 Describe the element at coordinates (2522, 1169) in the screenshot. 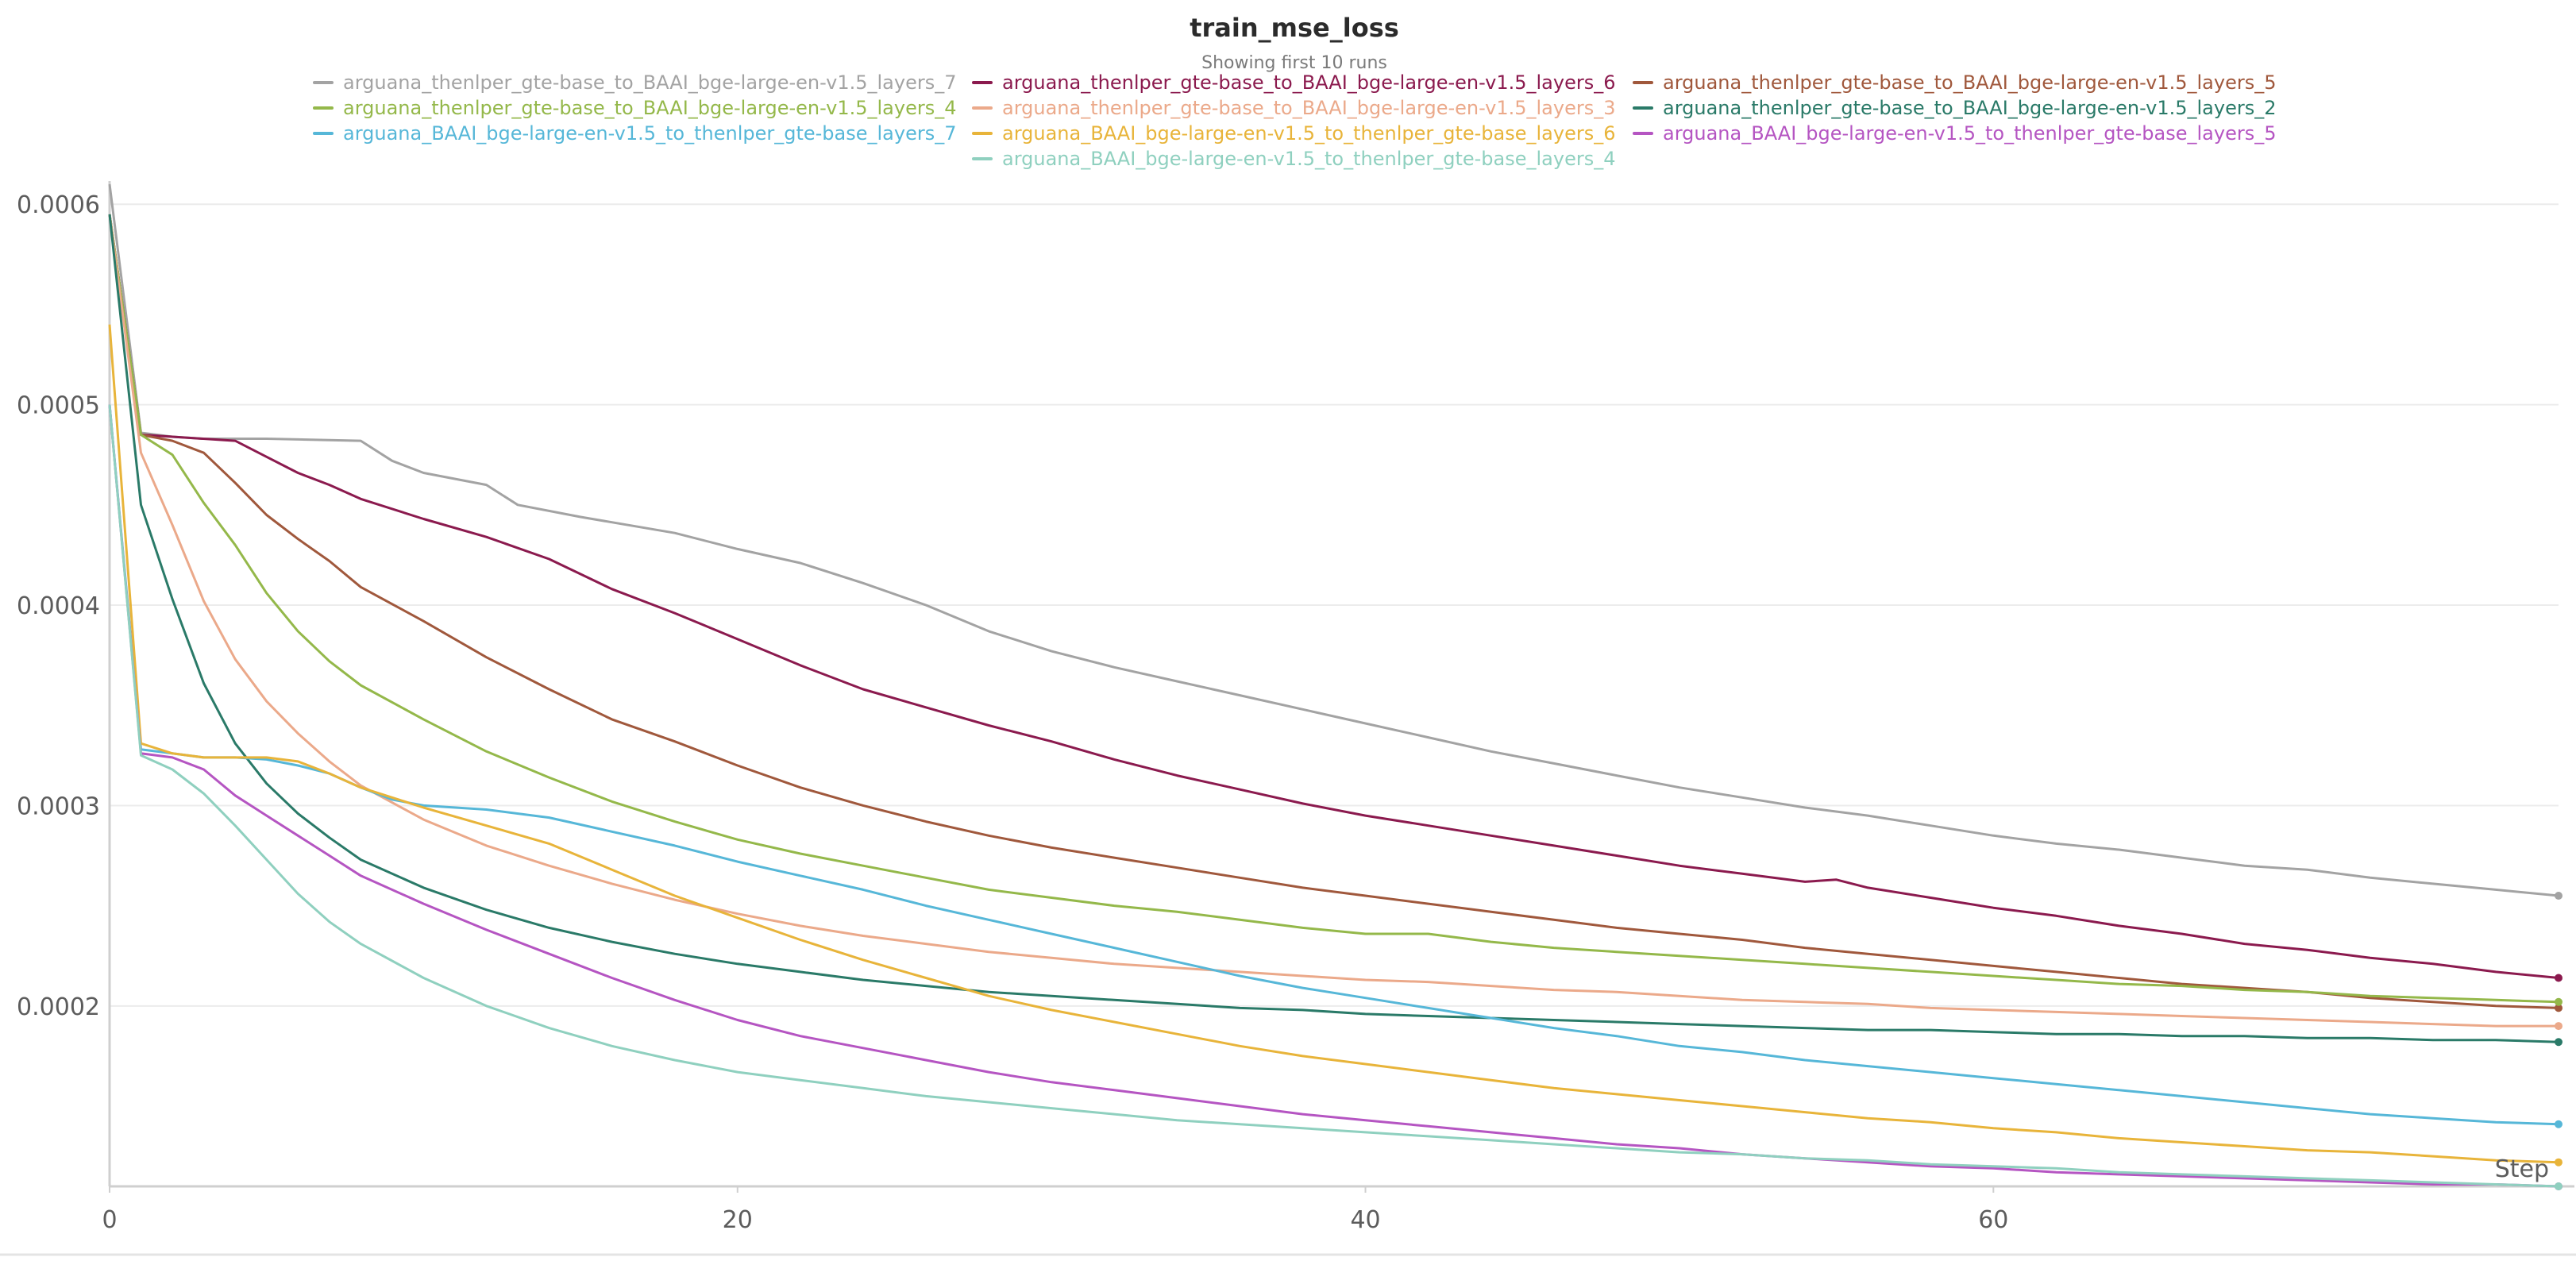

I see `x-axis-label: Step` at that location.